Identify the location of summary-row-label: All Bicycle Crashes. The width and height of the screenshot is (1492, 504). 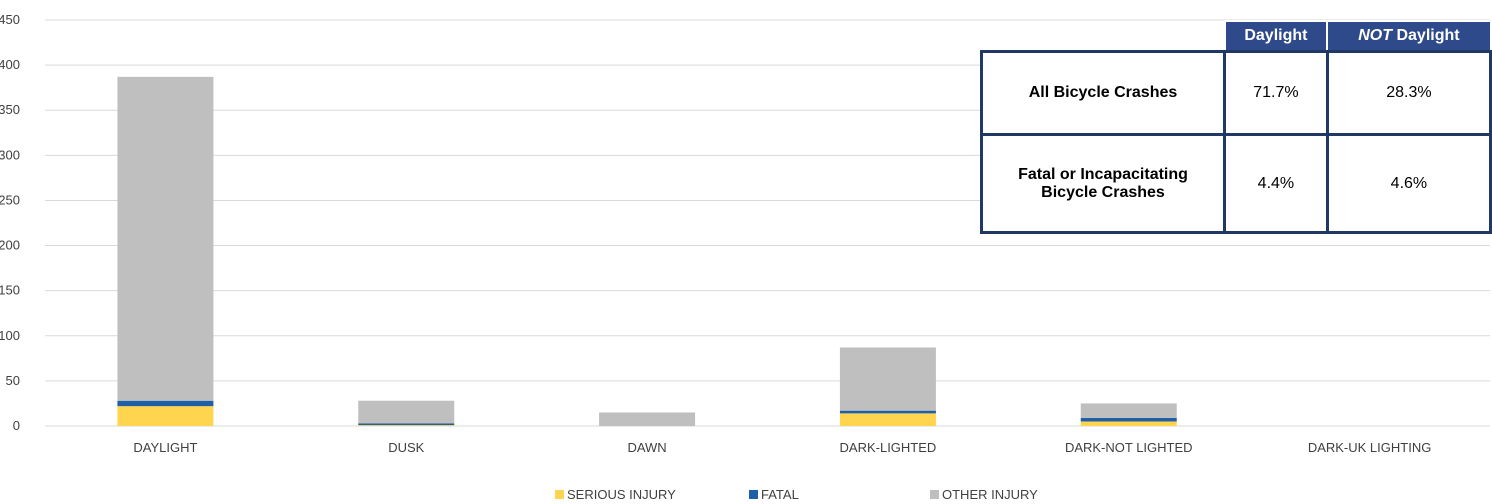
(1103, 93).